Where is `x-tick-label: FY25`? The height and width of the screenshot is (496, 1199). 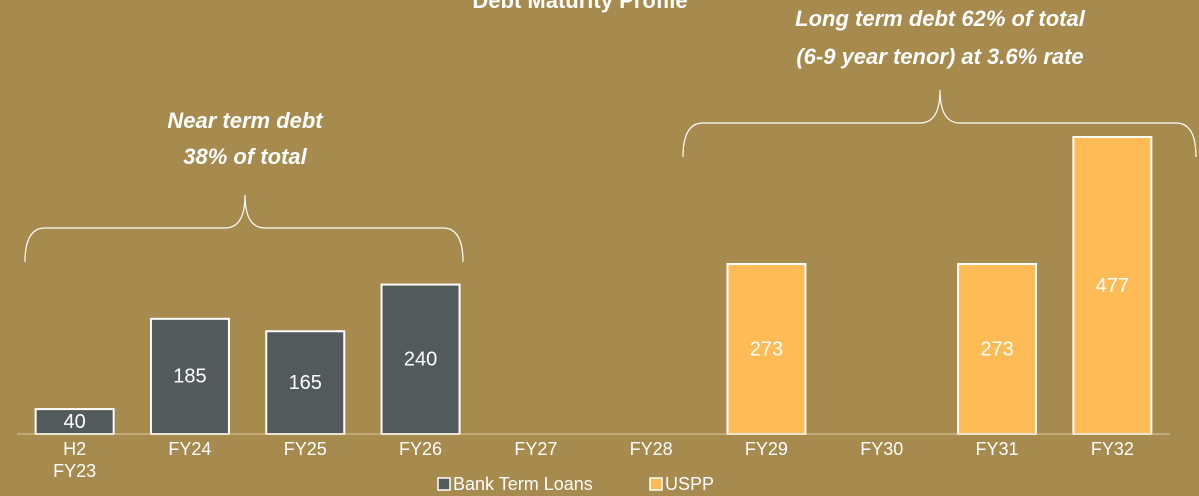 x-tick-label: FY25 is located at coordinates (305, 449).